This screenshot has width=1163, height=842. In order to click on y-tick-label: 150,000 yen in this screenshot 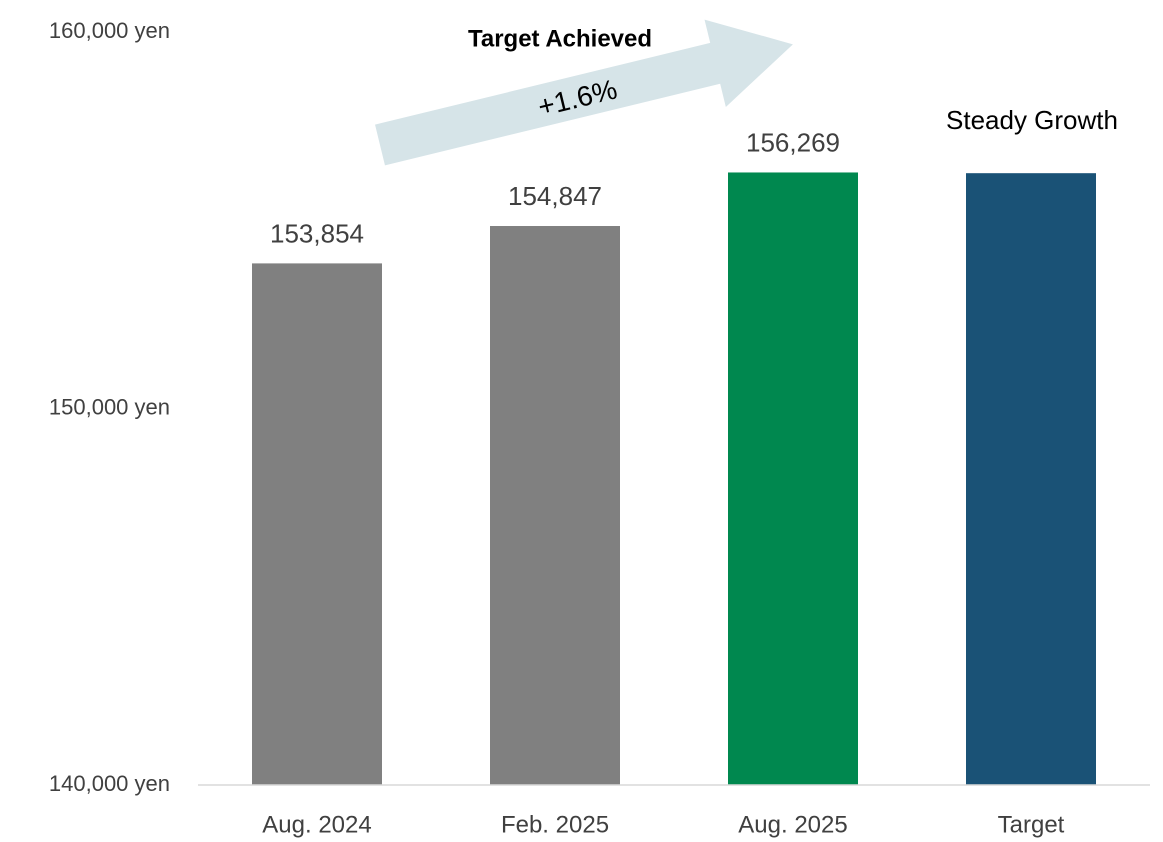, I will do `click(109, 406)`.